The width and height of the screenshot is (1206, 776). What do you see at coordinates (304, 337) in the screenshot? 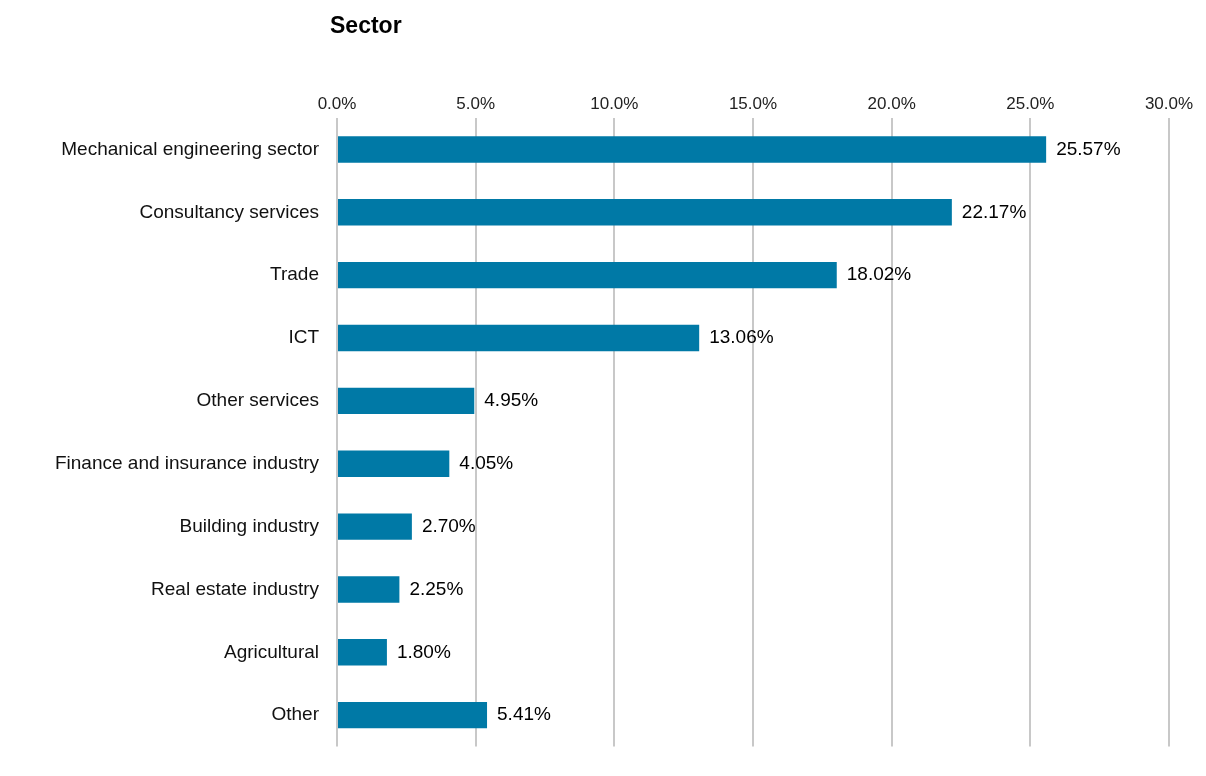
I see `y-tick-label: ICT` at bounding box center [304, 337].